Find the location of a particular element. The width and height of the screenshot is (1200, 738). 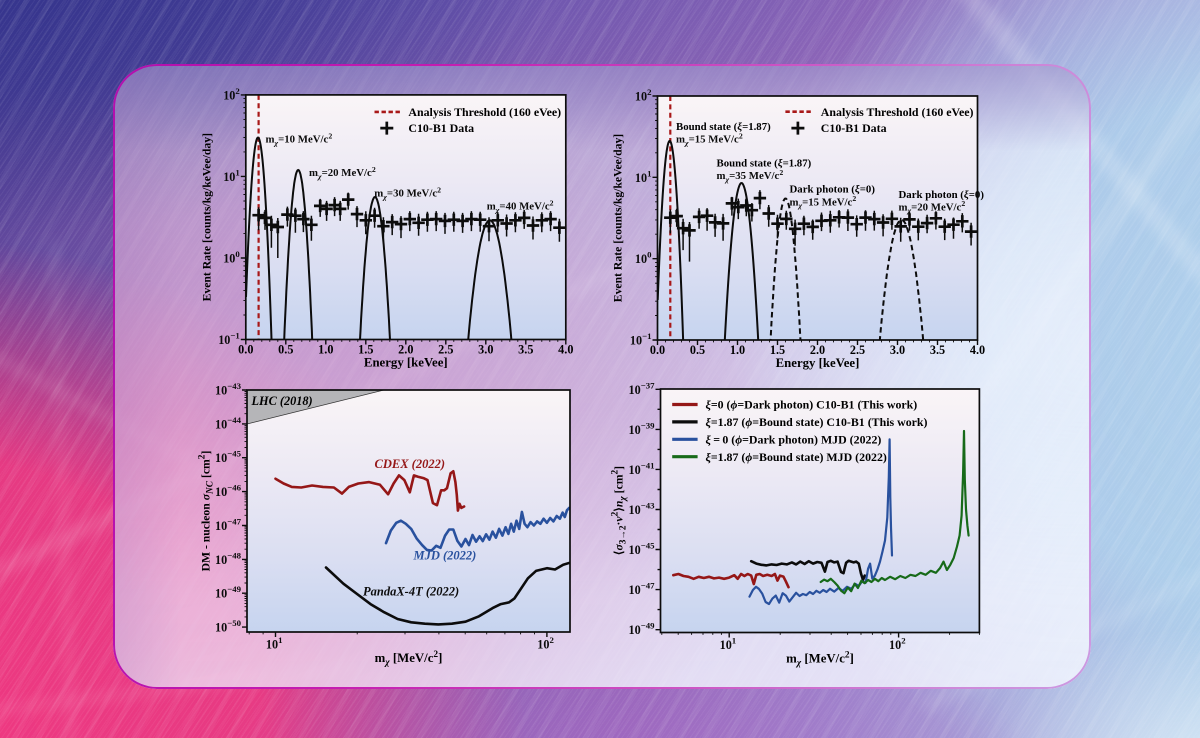

svg-text: ⟨σ3→2·v2⟩nχ [cm2] is located at coordinates (620, 510).